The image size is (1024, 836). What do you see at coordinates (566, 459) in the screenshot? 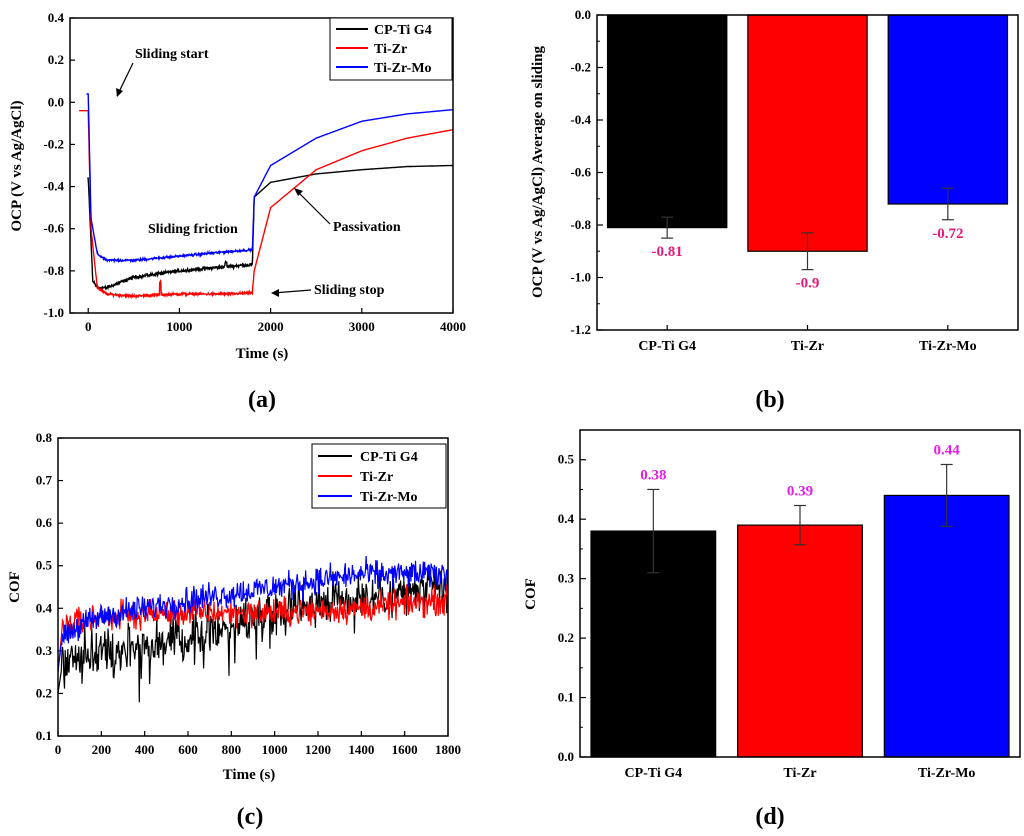
I see `panel-d-y-tick-label: 0.5` at bounding box center [566, 459].